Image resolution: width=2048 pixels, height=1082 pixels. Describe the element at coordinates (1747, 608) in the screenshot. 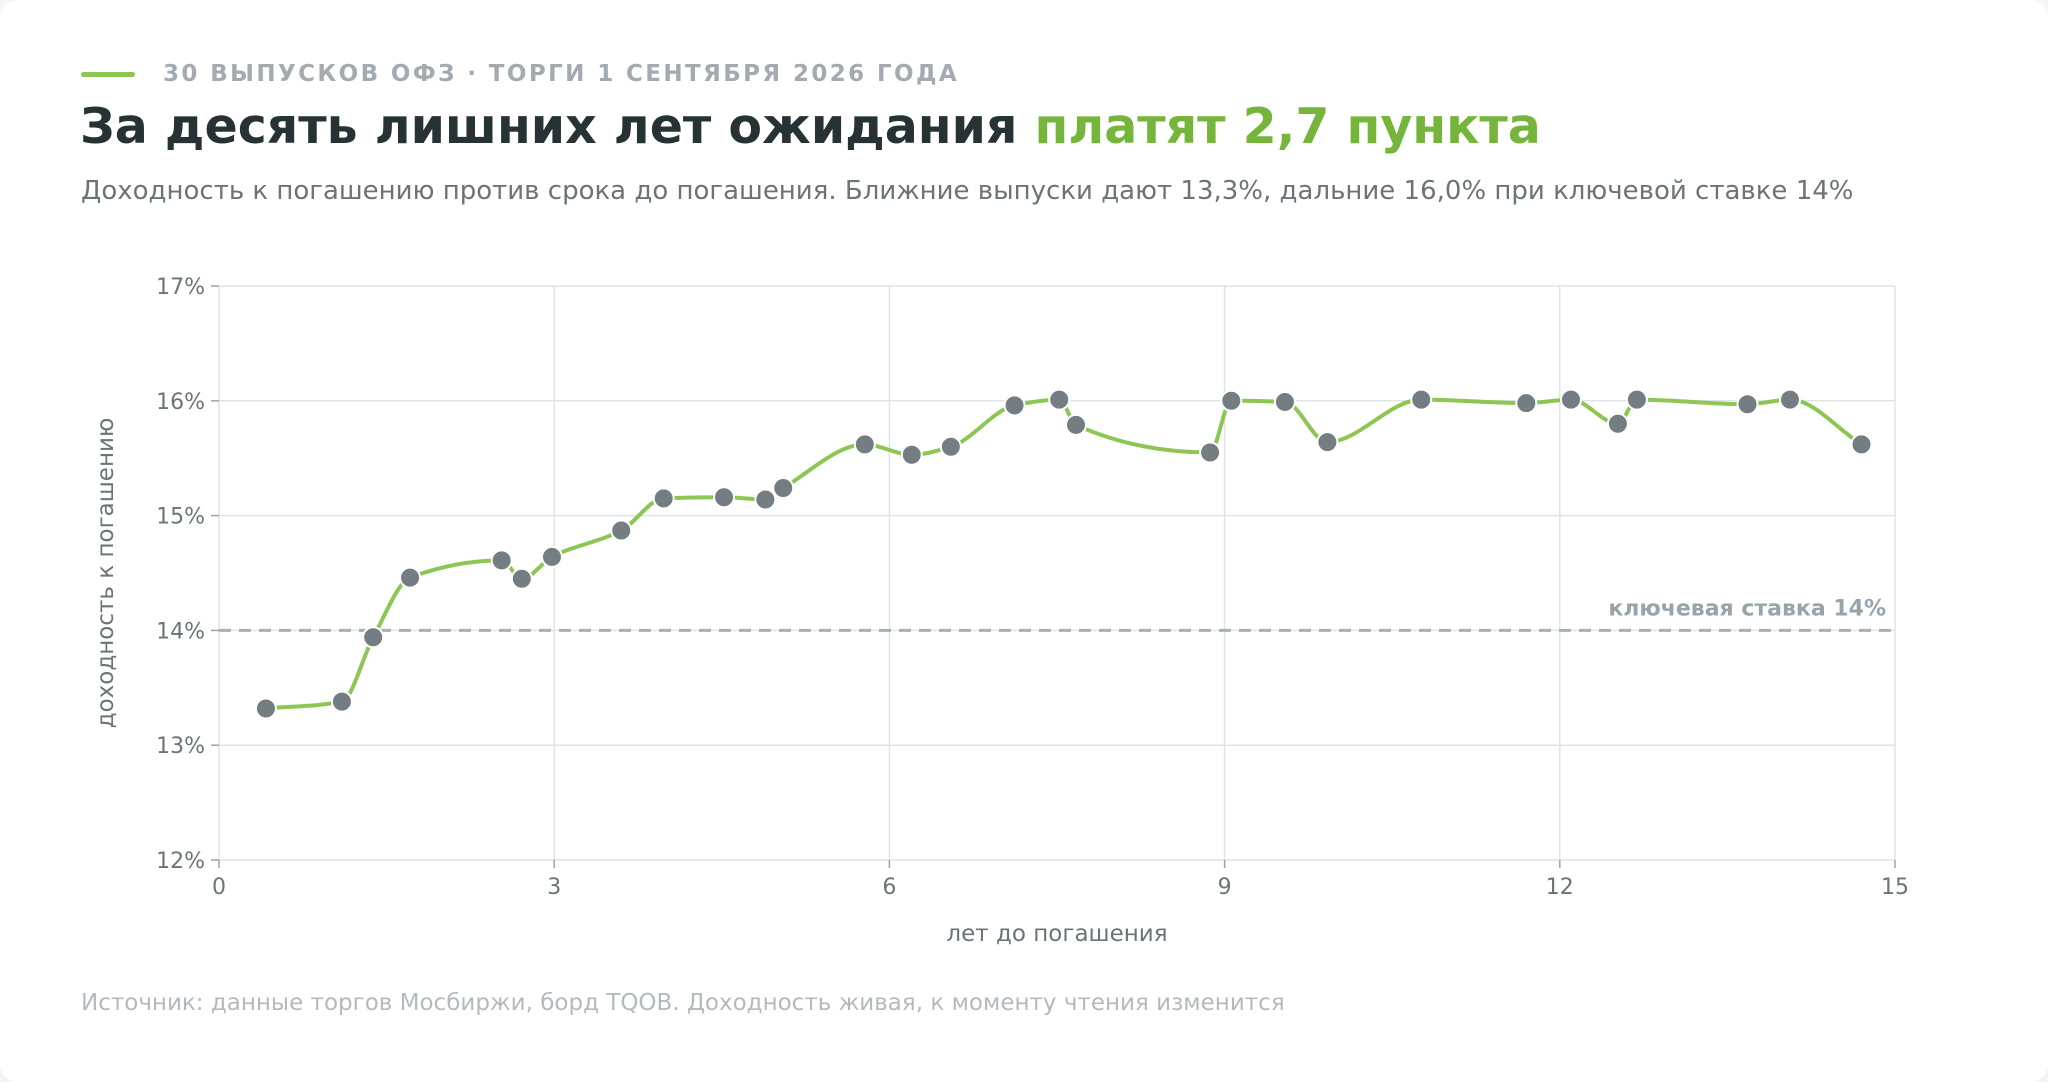

I see `key-rate-label: ключевая ставка 14%` at that location.